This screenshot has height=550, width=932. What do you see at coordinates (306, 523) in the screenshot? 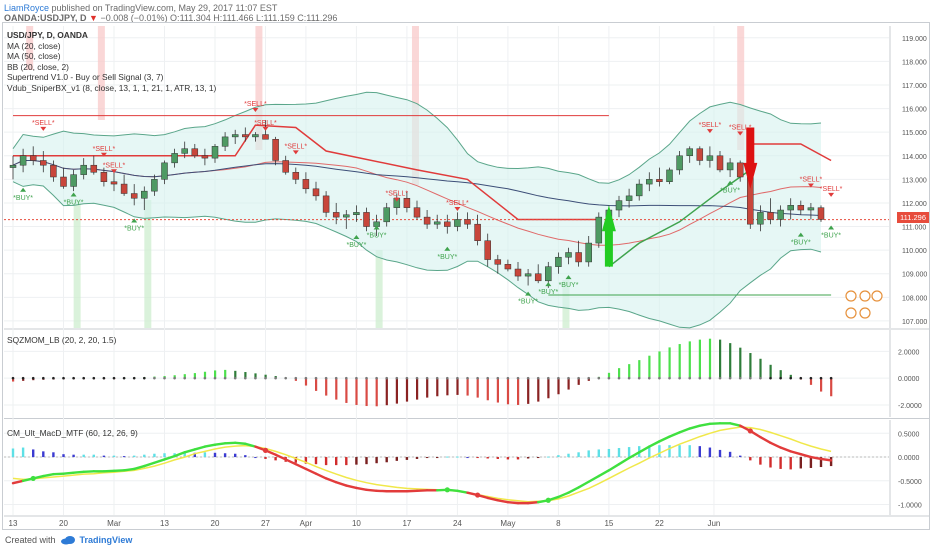
I see `x-tick-label: Apr` at bounding box center [306, 523].